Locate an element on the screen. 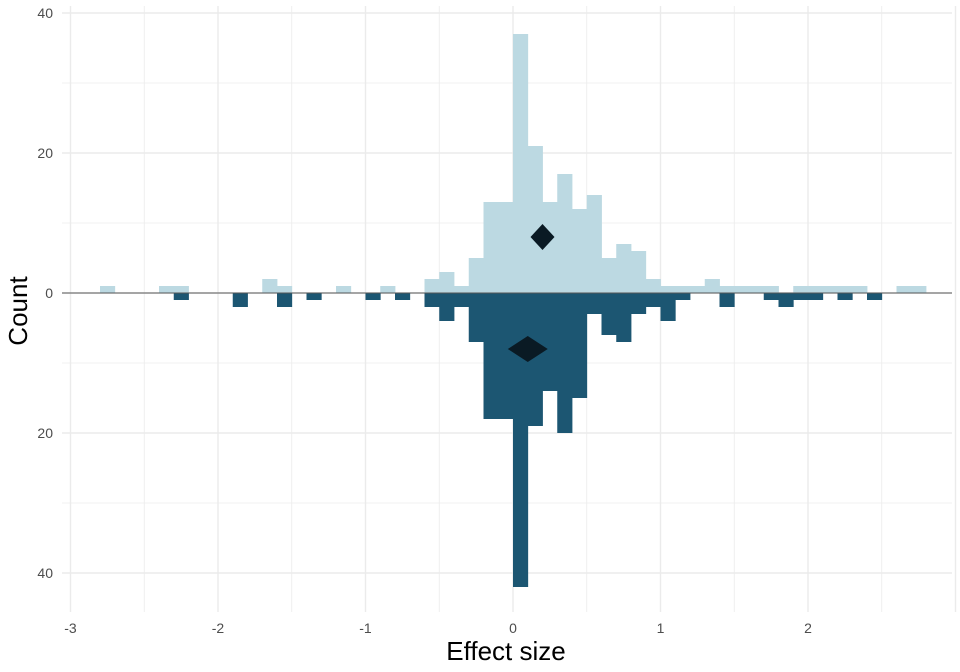 This screenshot has height=672, width=960. mean-markers is located at coordinates (531, 293).